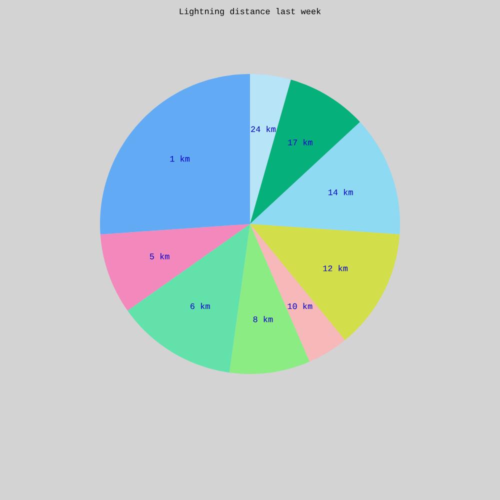 This screenshot has width=500, height=500. I want to click on slice-label: 8 km, so click(263, 319).